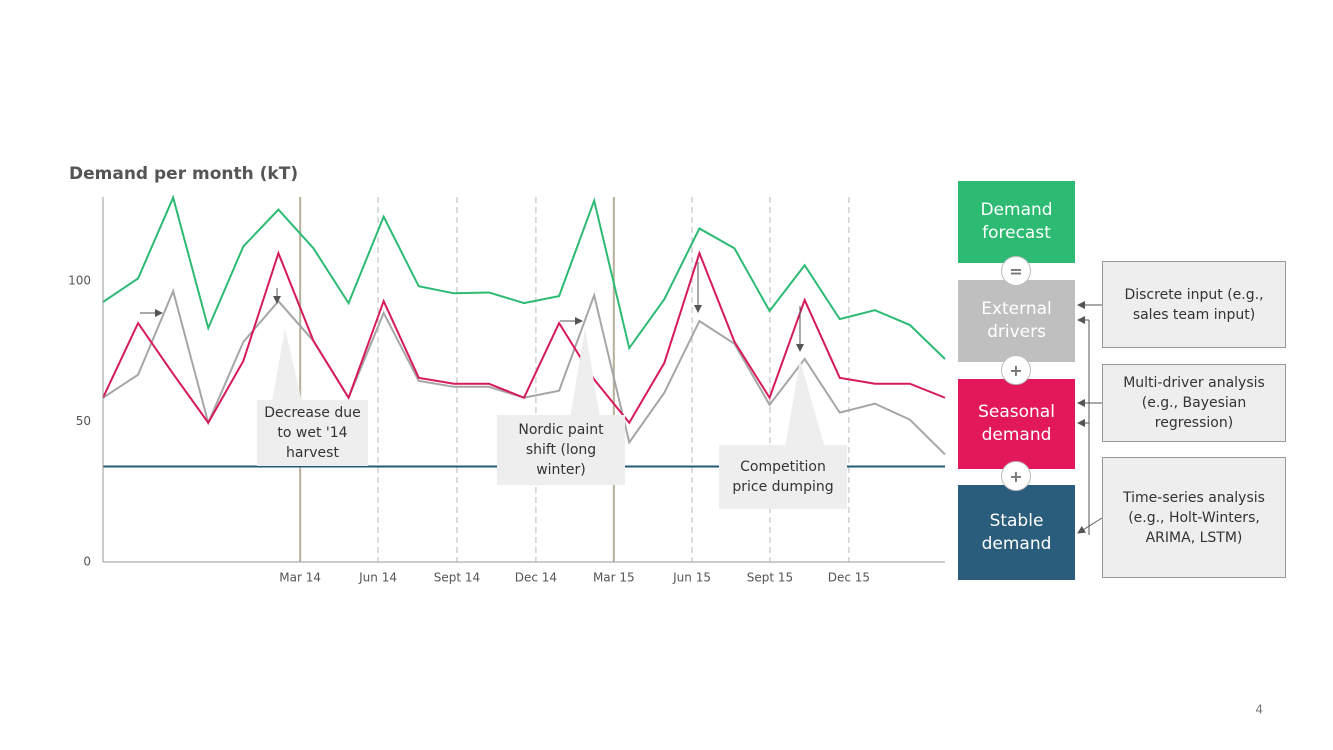 The height and width of the screenshot is (750, 1333). What do you see at coordinates (377, 578) in the screenshot?
I see `x-tick-label: Jun 14` at bounding box center [377, 578].